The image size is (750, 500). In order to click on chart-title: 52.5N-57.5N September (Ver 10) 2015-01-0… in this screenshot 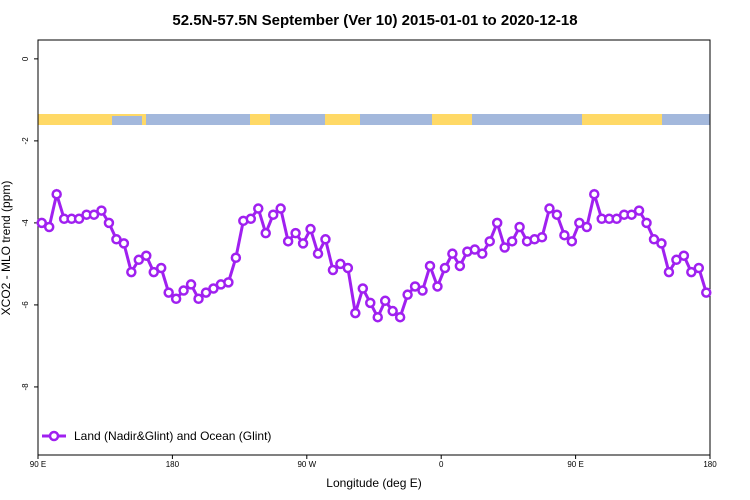, I will do `click(374, 20)`.